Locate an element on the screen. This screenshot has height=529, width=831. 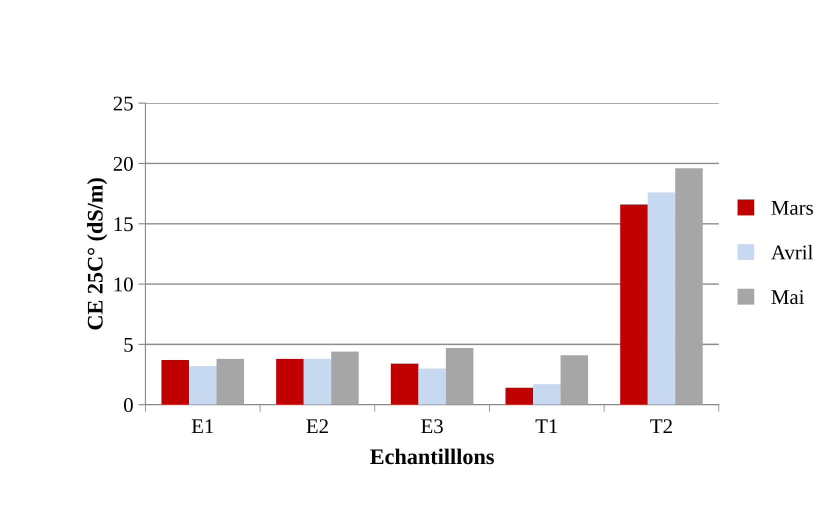
x-axis-title: Echantilllons is located at coordinates (432, 456).